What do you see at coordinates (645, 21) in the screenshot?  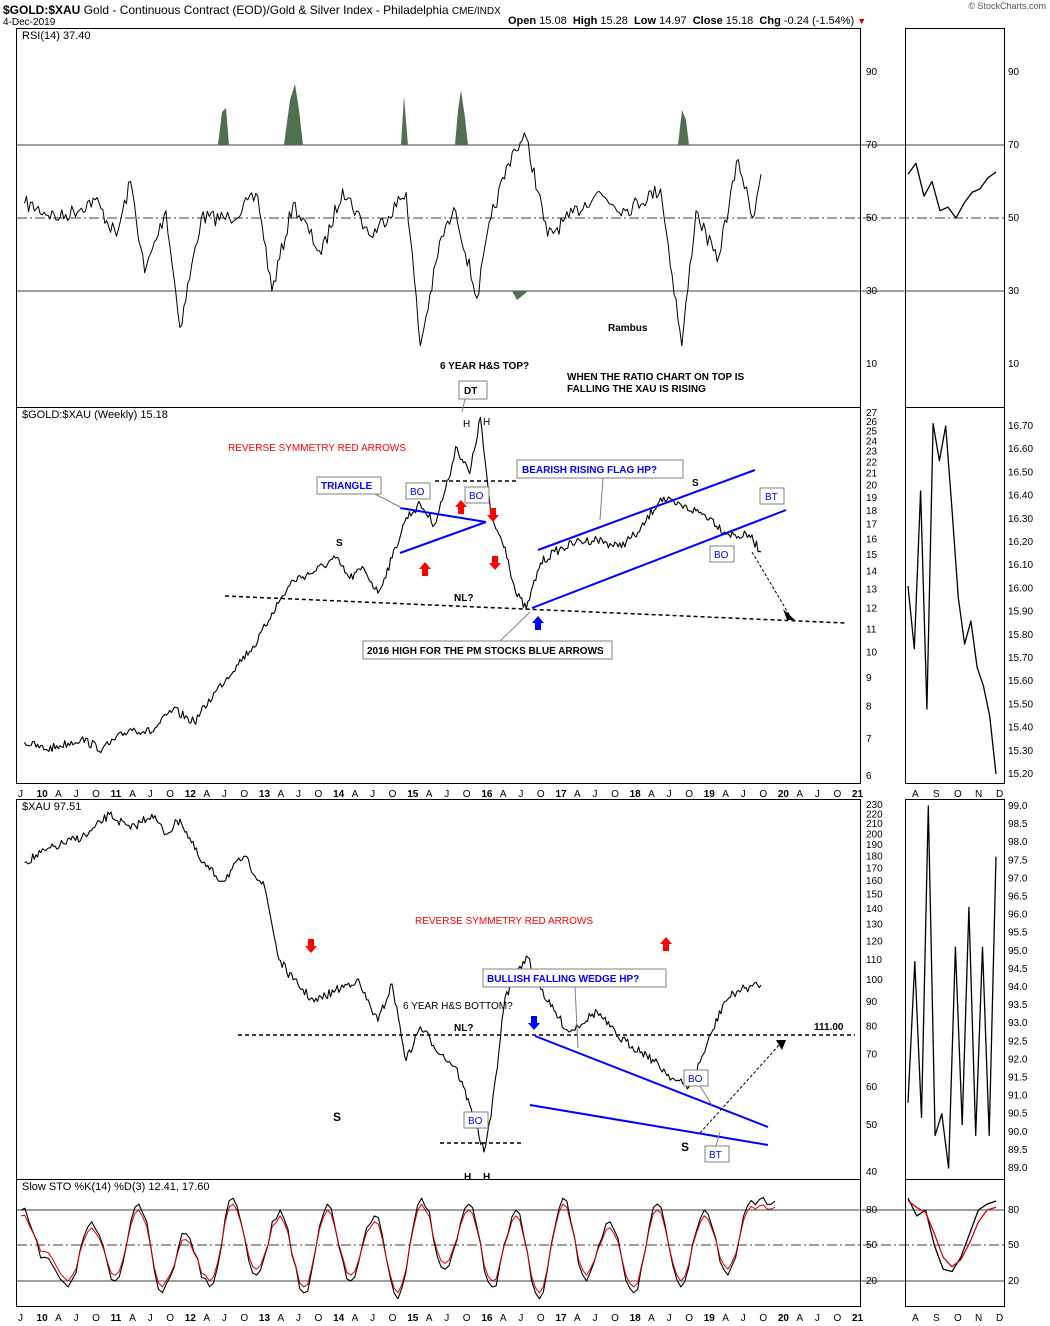 I see `low-label: Low` at bounding box center [645, 21].